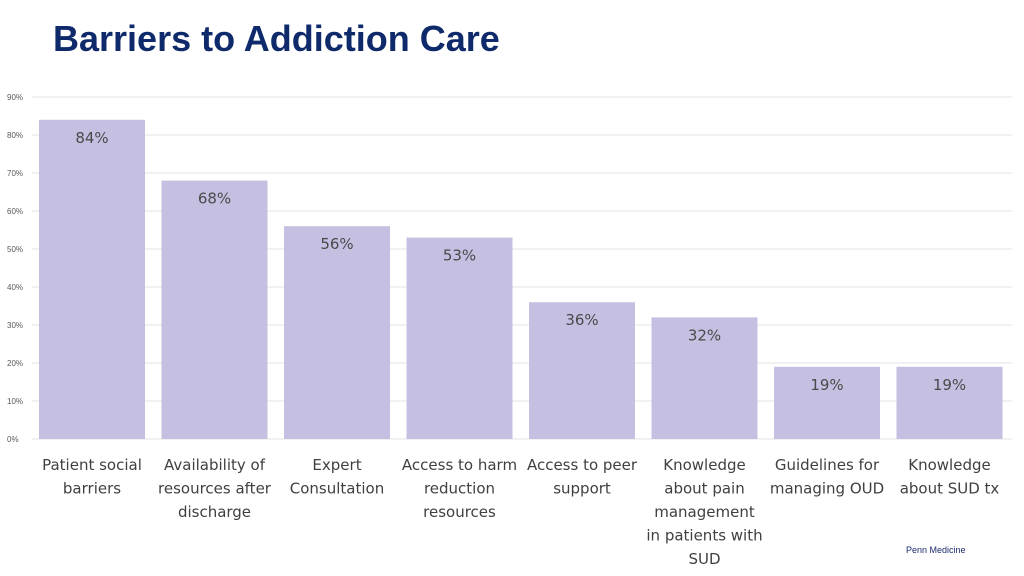  I want to click on category-label-line: Availability of, so click(215, 465).